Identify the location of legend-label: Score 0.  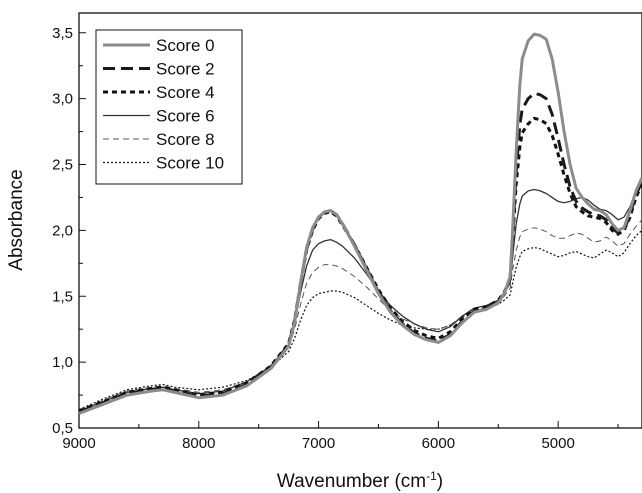
(185, 45).